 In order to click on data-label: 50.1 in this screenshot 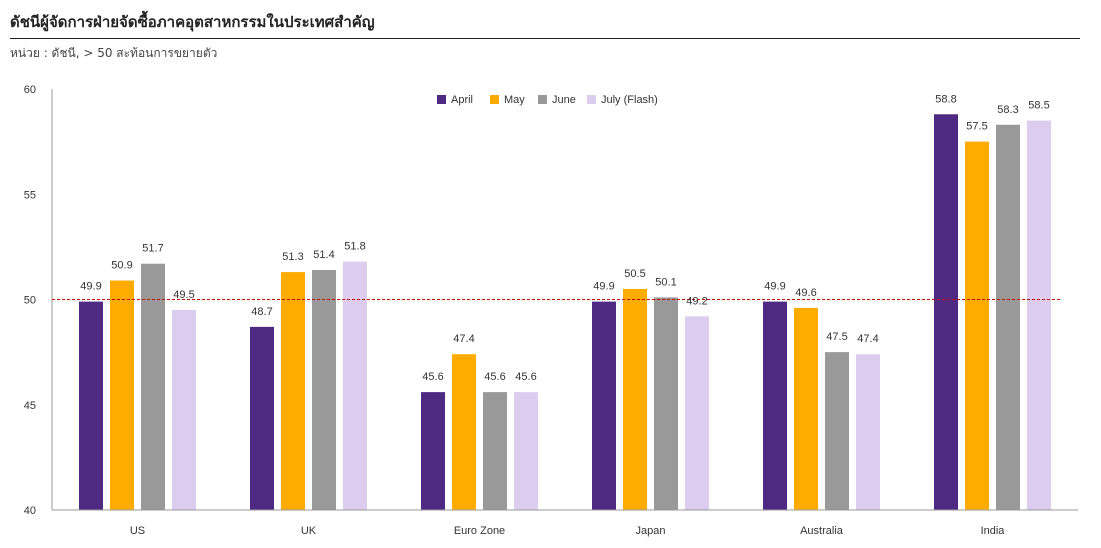, I will do `click(665, 282)`.